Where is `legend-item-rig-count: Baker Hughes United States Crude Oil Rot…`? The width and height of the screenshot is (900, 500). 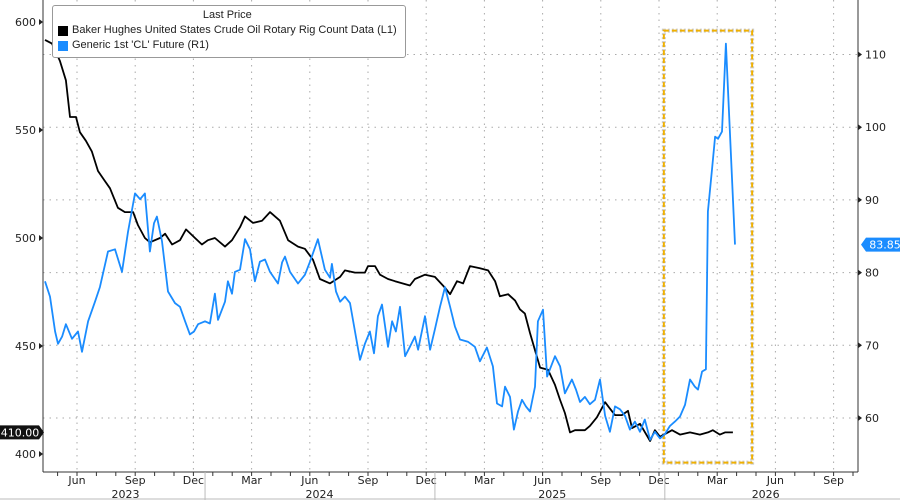 legend-item-rig-count: Baker Hughes United States Crude Oil Rot… is located at coordinates (227, 30).